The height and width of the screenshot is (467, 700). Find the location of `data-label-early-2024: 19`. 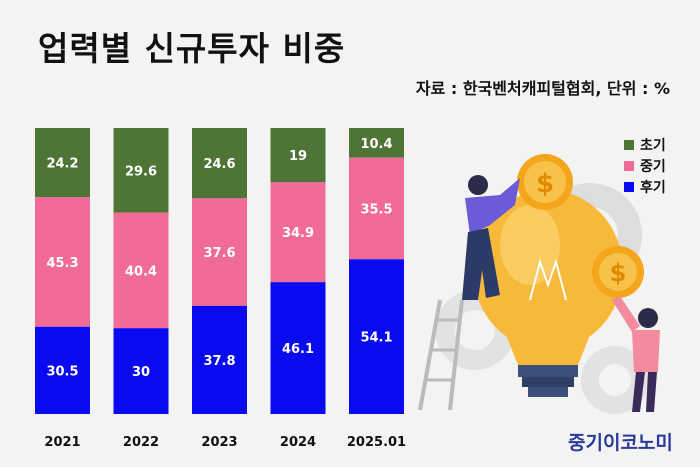

data-label-early-2024: 19 is located at coordinates (298, 156).